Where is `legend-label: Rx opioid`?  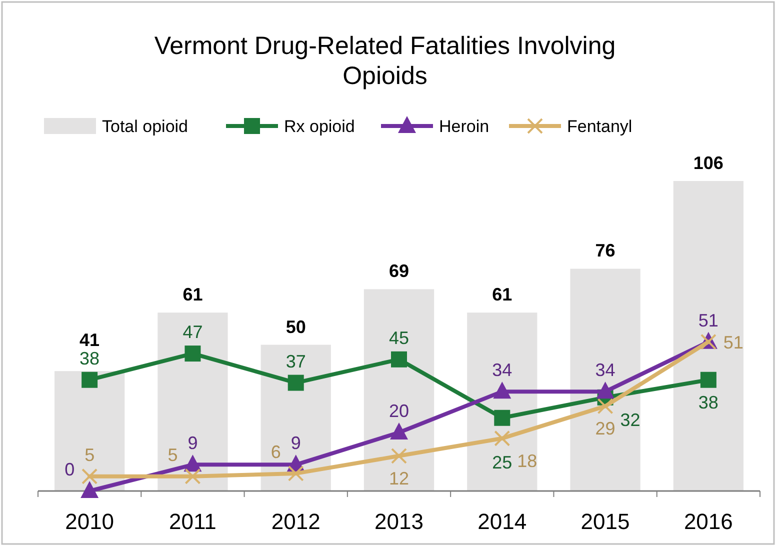
legend-label: Rx opioid is located at coordinates (319, 126).